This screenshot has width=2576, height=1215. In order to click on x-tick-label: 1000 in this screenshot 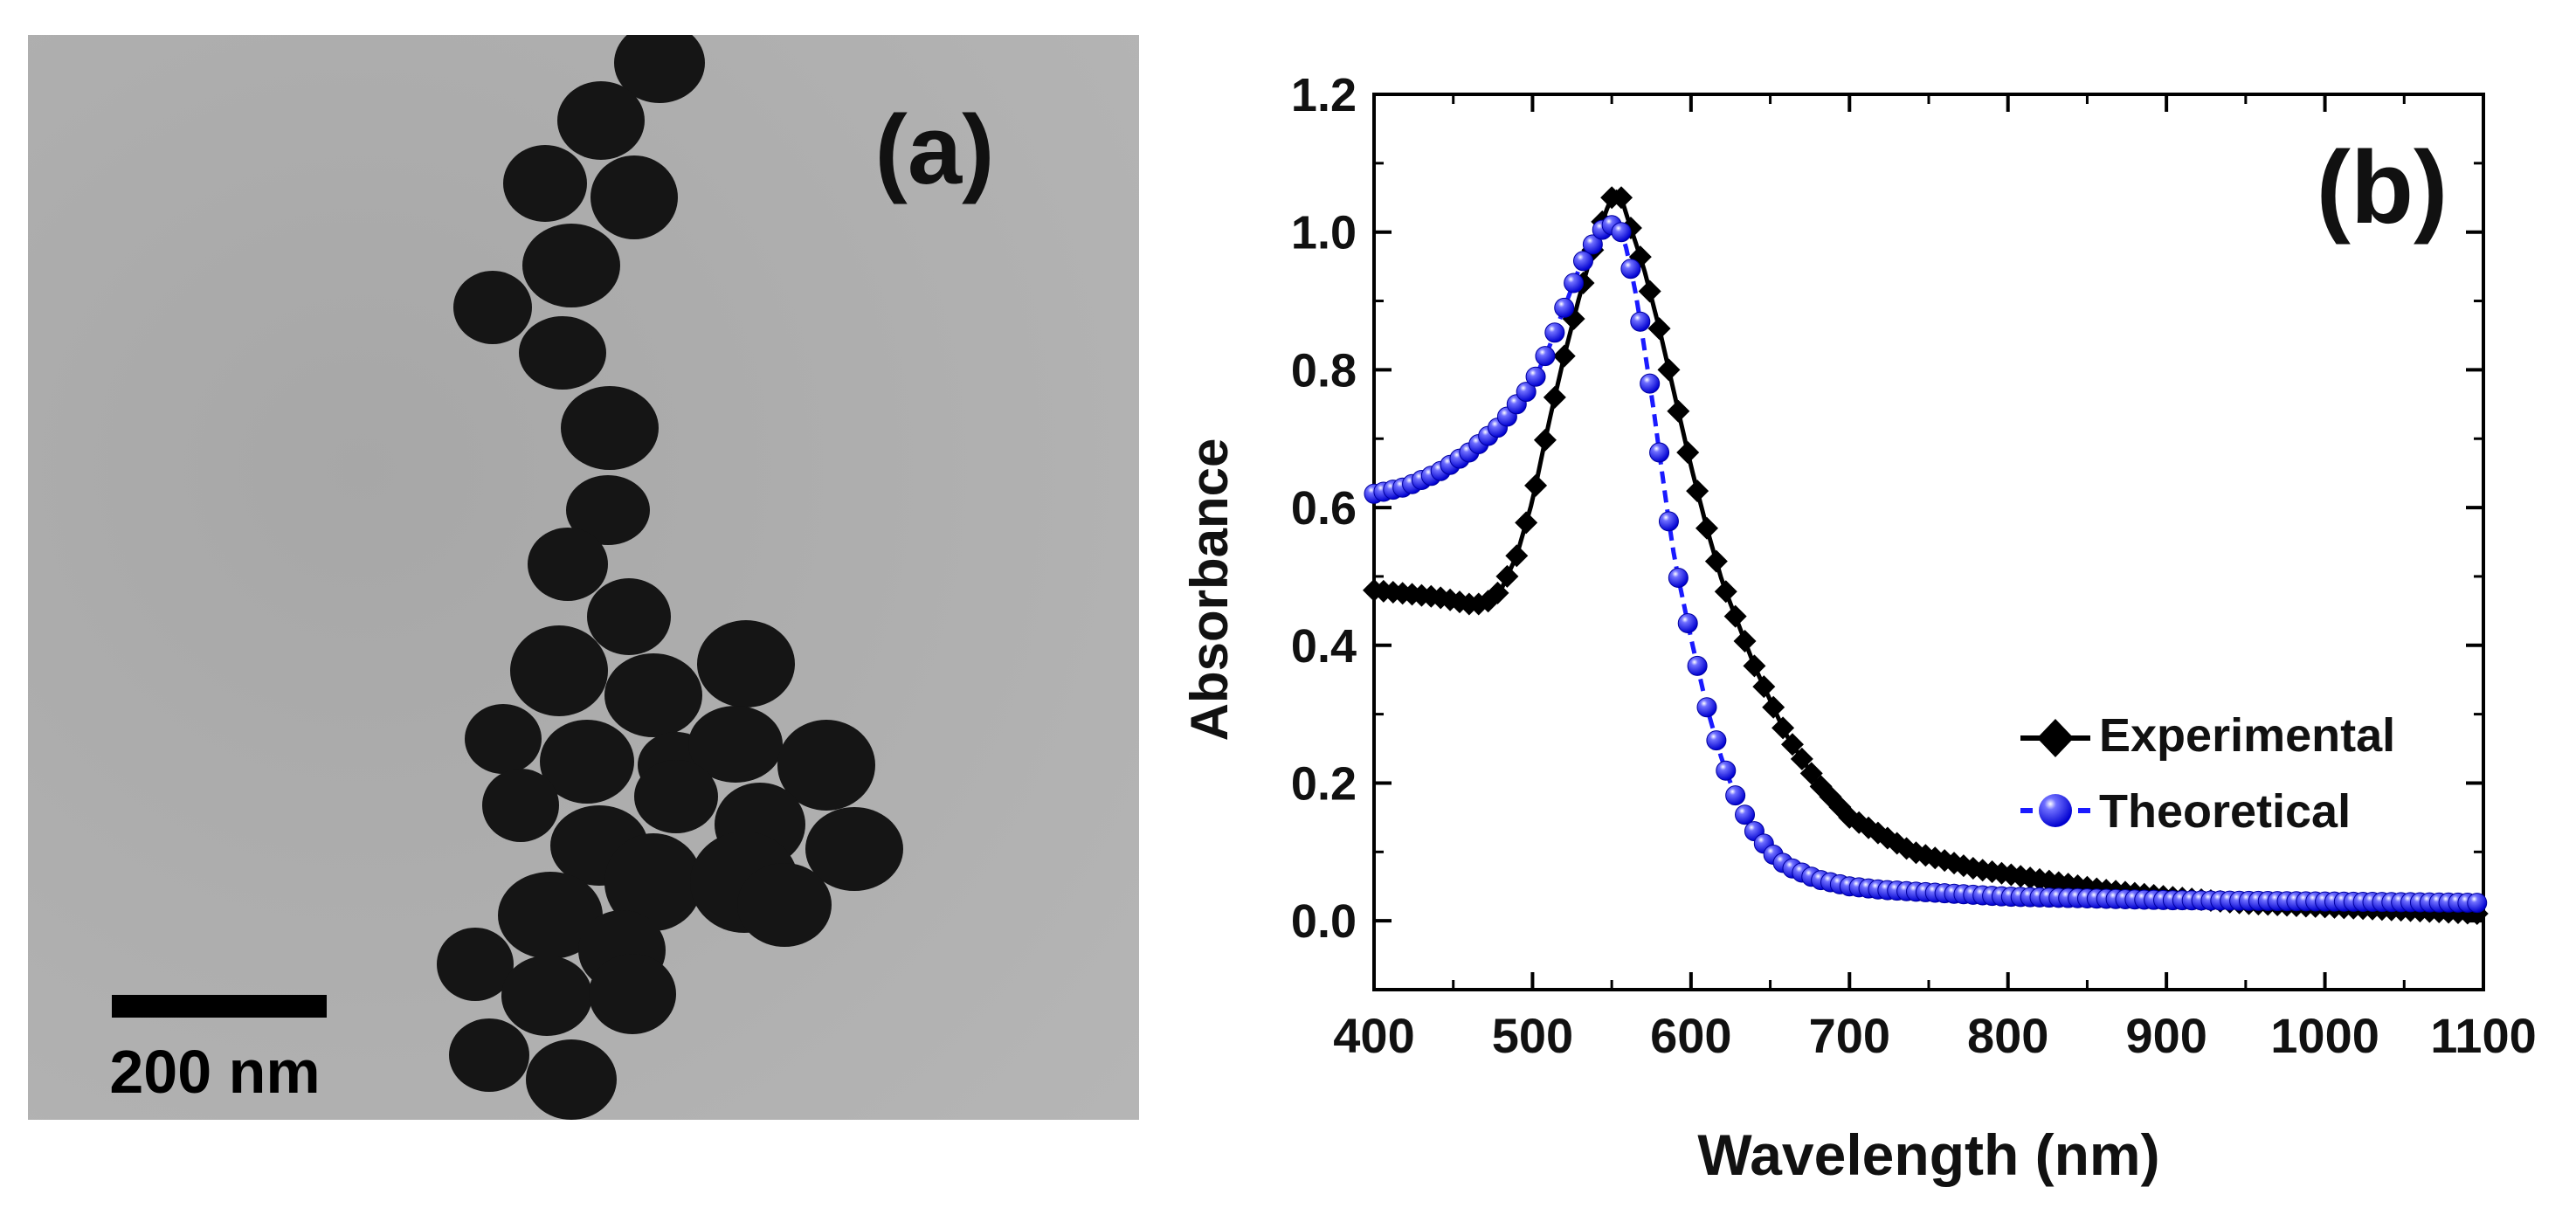, I will do `click(2324, 1035)`.